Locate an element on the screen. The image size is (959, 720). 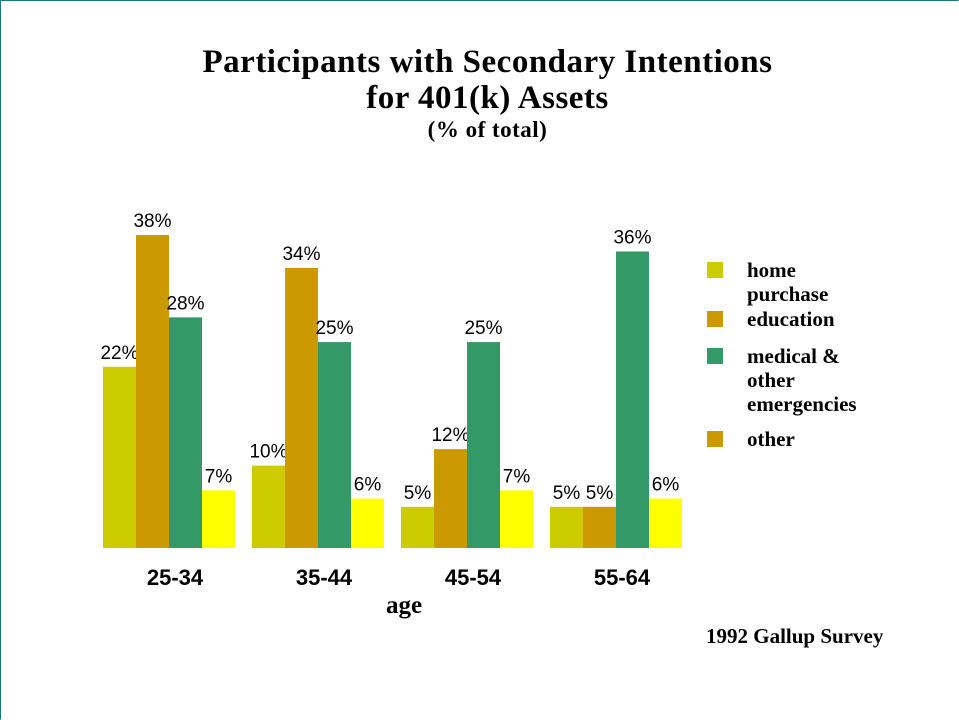
legend-swatch-medical is located at coordinates (715, 356).